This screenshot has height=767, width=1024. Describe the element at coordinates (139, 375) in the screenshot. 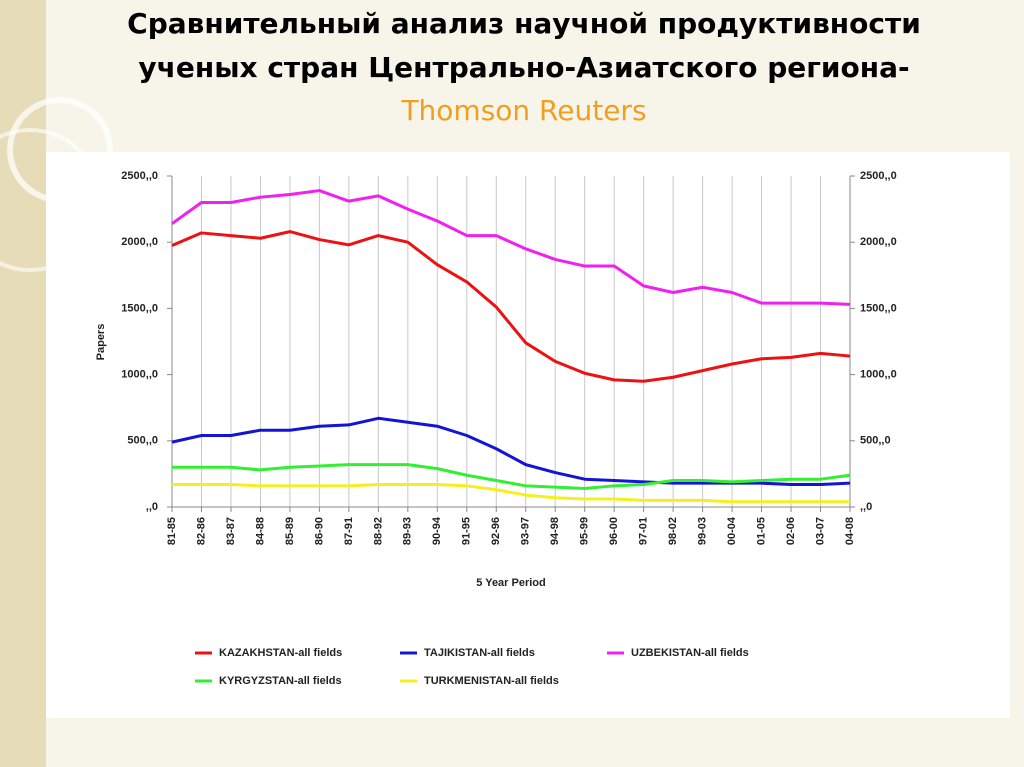

I see `y-tick-label: 1000,,0` at that location.